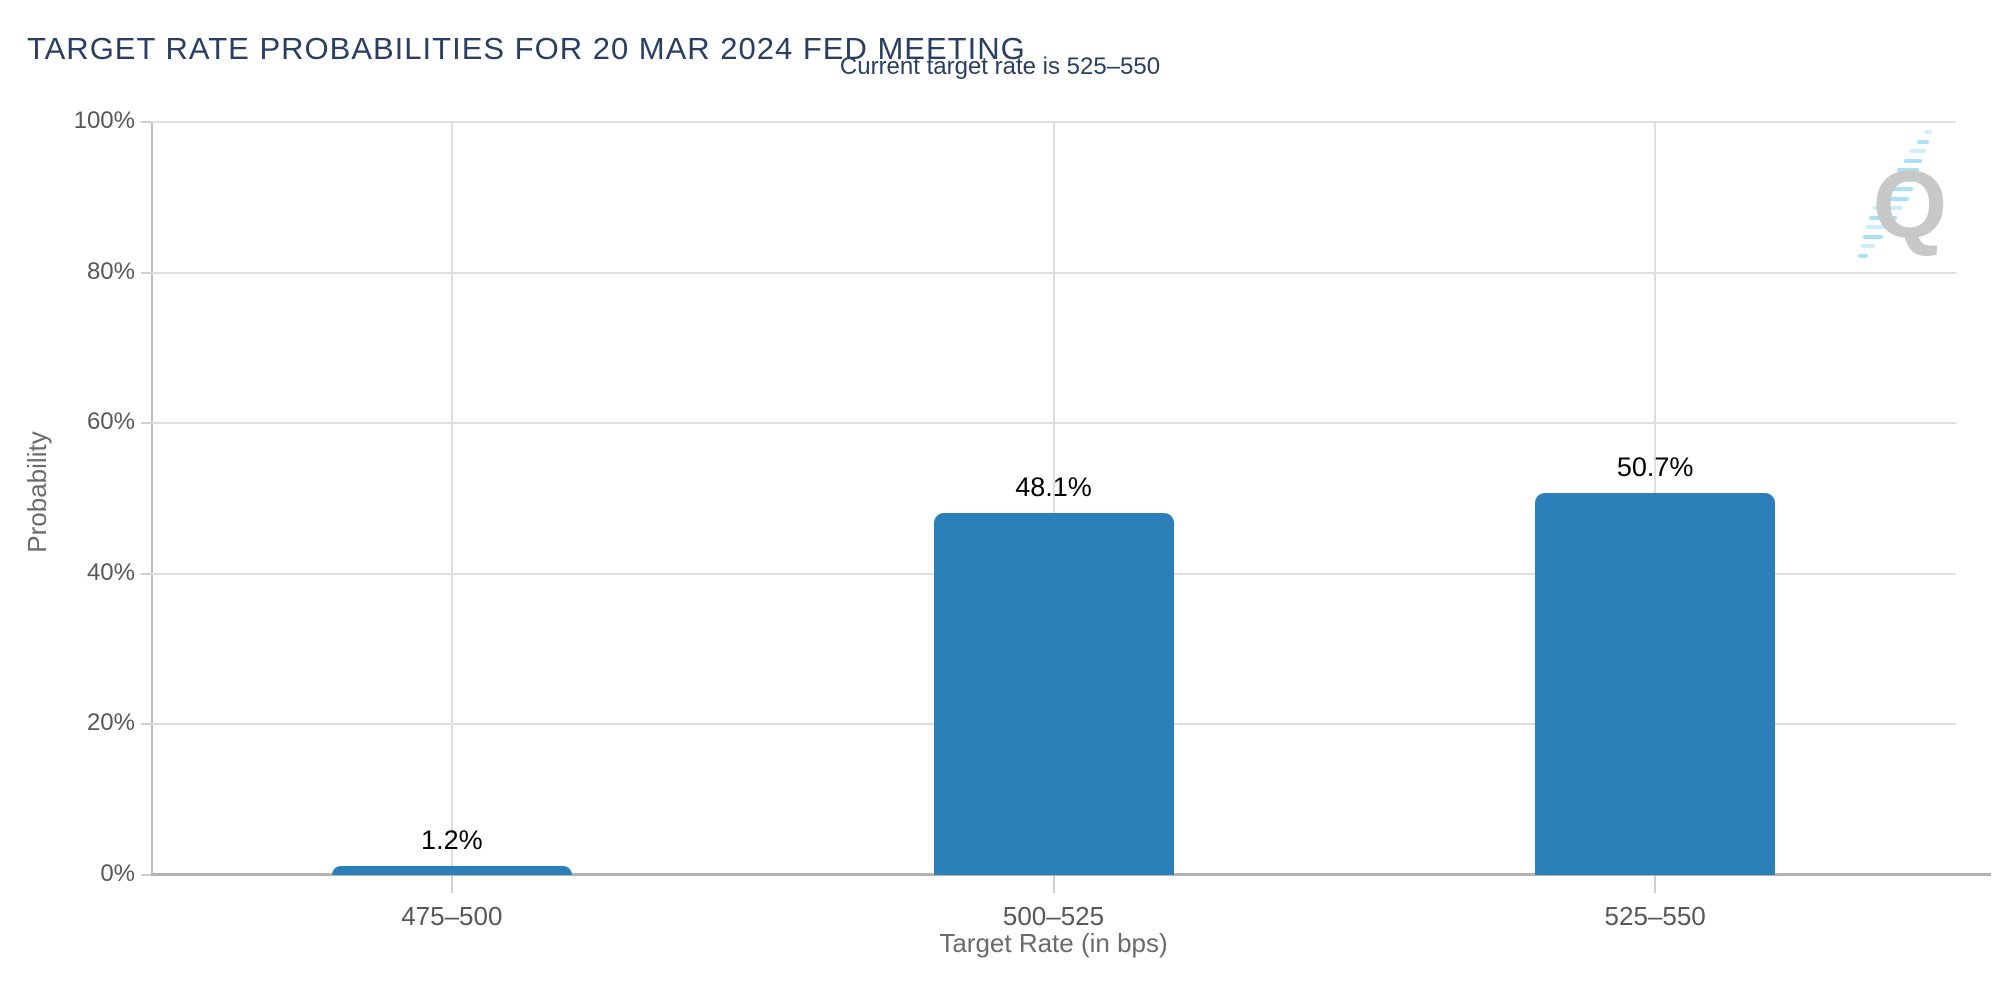 The image size is (2000, 1000). Describe the element at coordinates (1000, 66) in the screenshot. I see `chart-subtitle: Current target rate is 525–550` at that location.